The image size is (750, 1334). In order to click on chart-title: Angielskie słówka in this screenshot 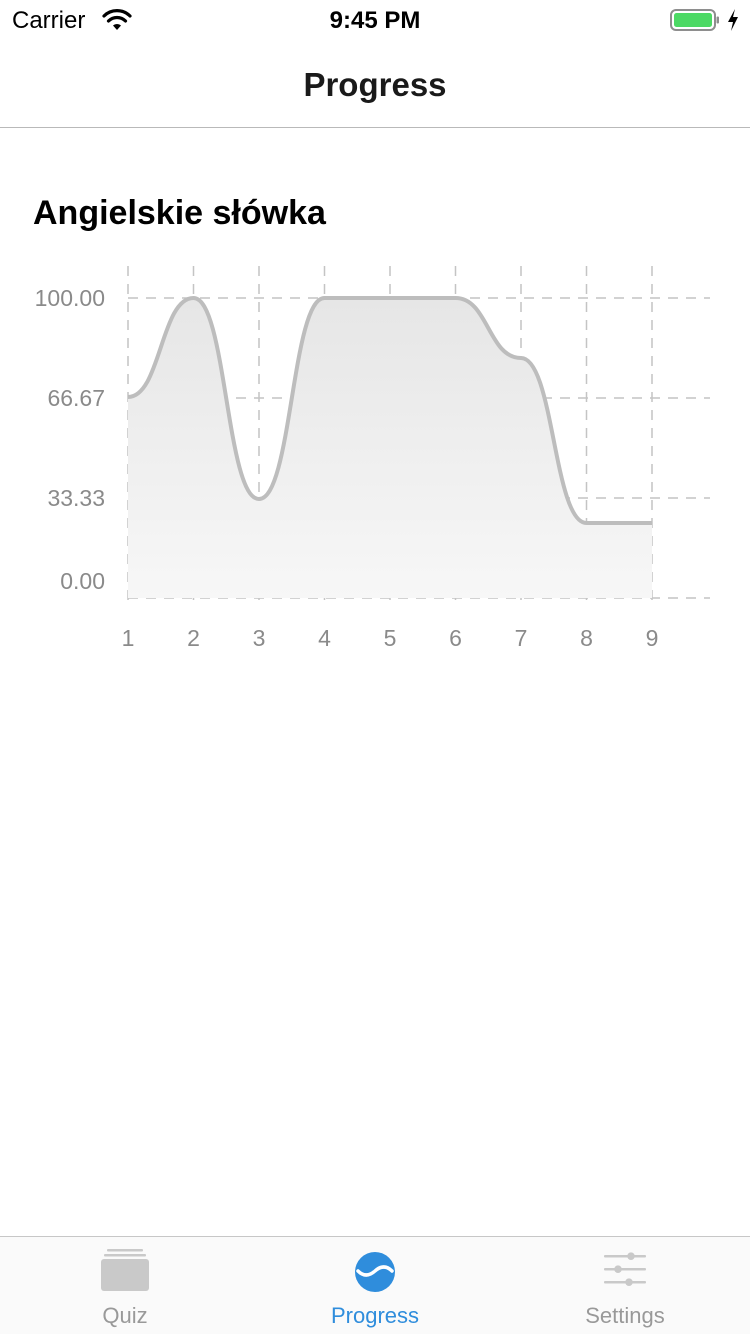, I will do `click(179, 213)`.